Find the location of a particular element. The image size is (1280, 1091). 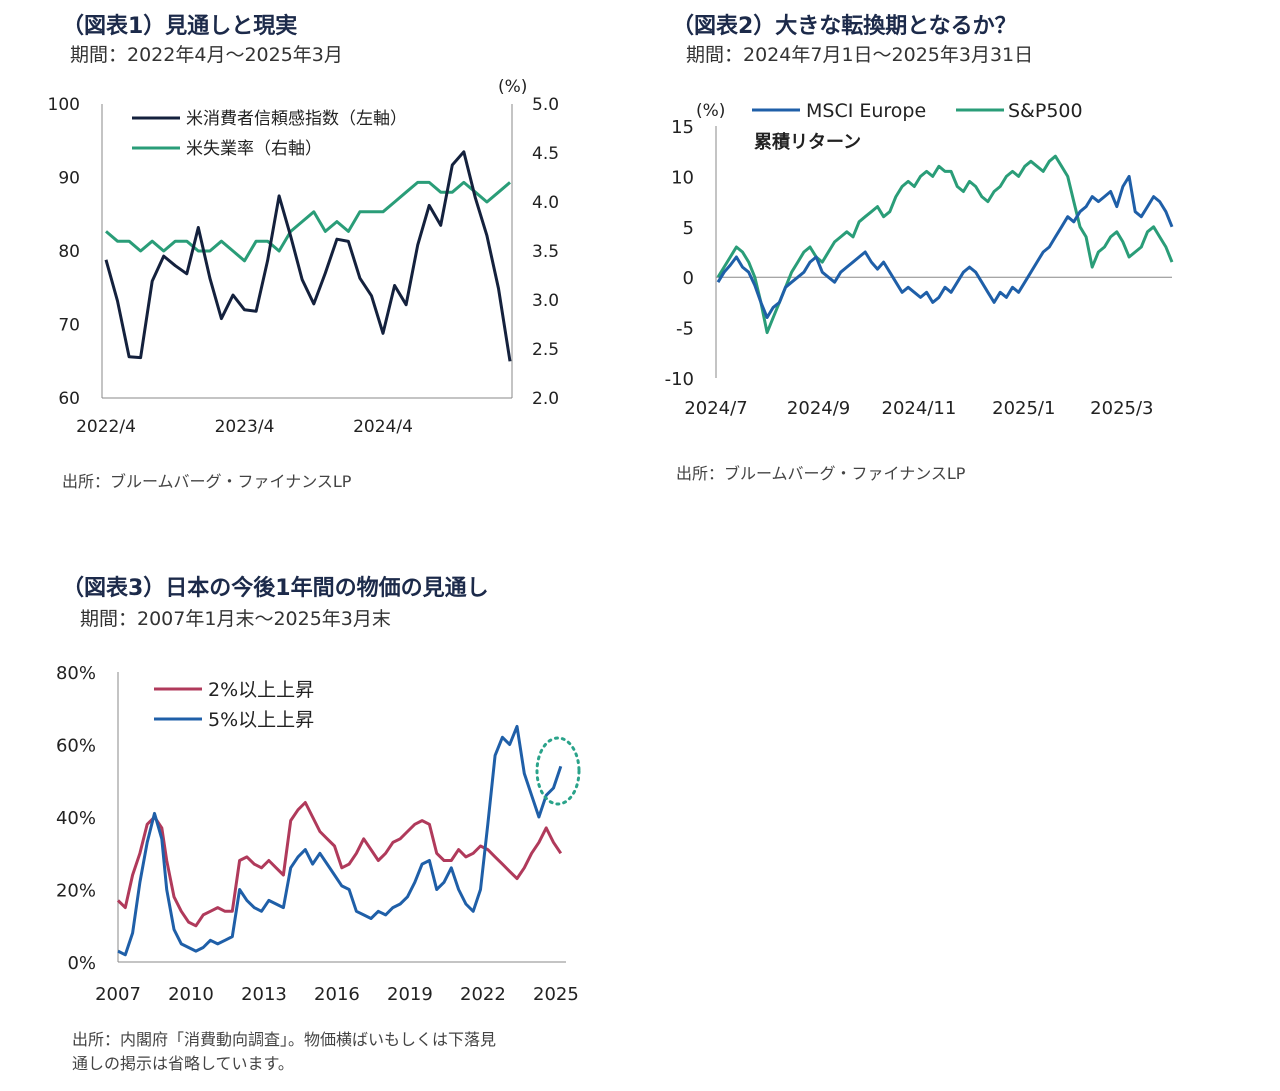

chart2-series-sp500 is located at coordinates (945, 244).